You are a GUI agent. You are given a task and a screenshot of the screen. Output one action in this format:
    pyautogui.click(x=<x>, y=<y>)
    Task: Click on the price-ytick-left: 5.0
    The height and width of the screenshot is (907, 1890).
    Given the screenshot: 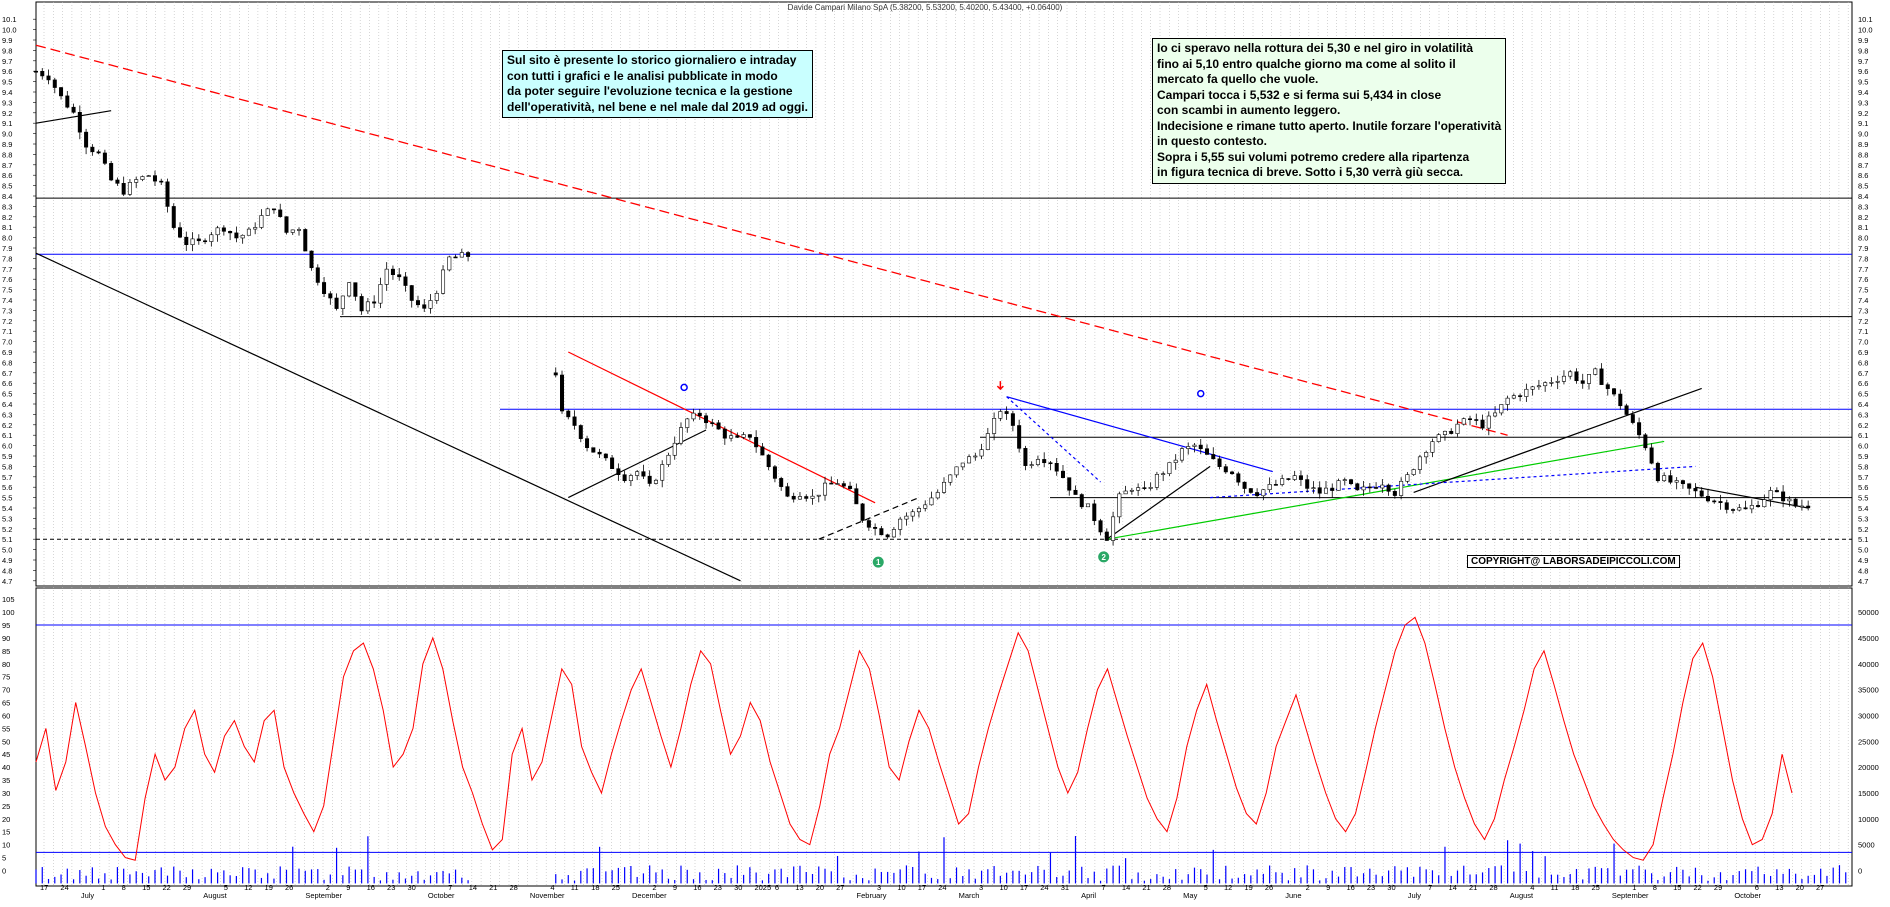 What is the action you would take?
    pyautogui.click(x=7, y=550)
    